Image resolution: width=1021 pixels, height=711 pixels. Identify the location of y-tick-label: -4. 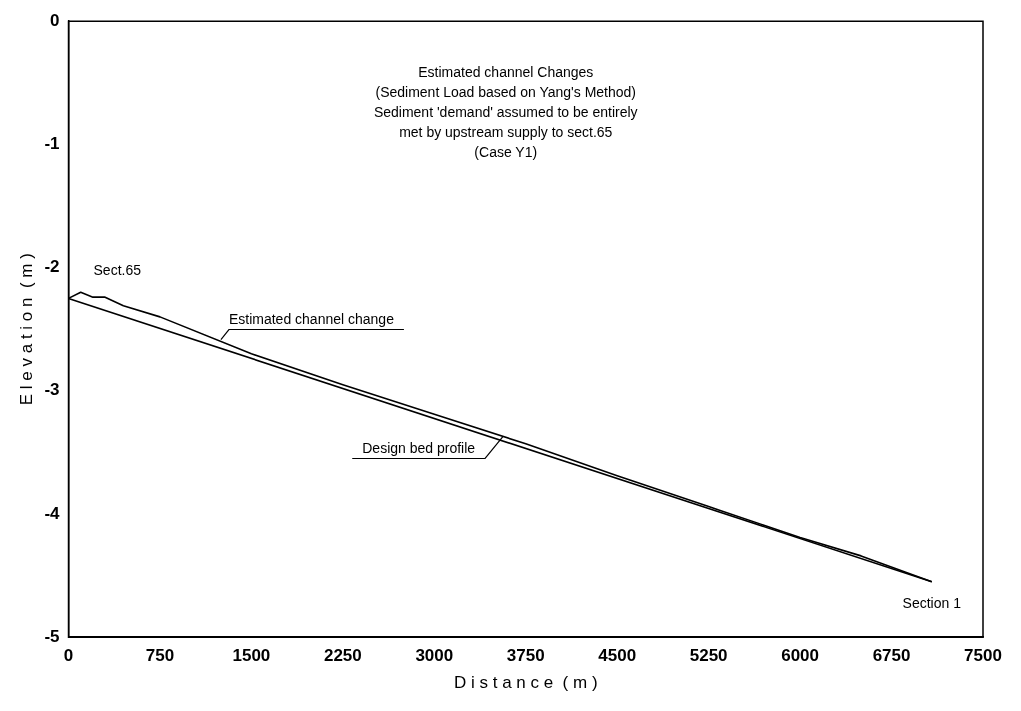
(52, 513).